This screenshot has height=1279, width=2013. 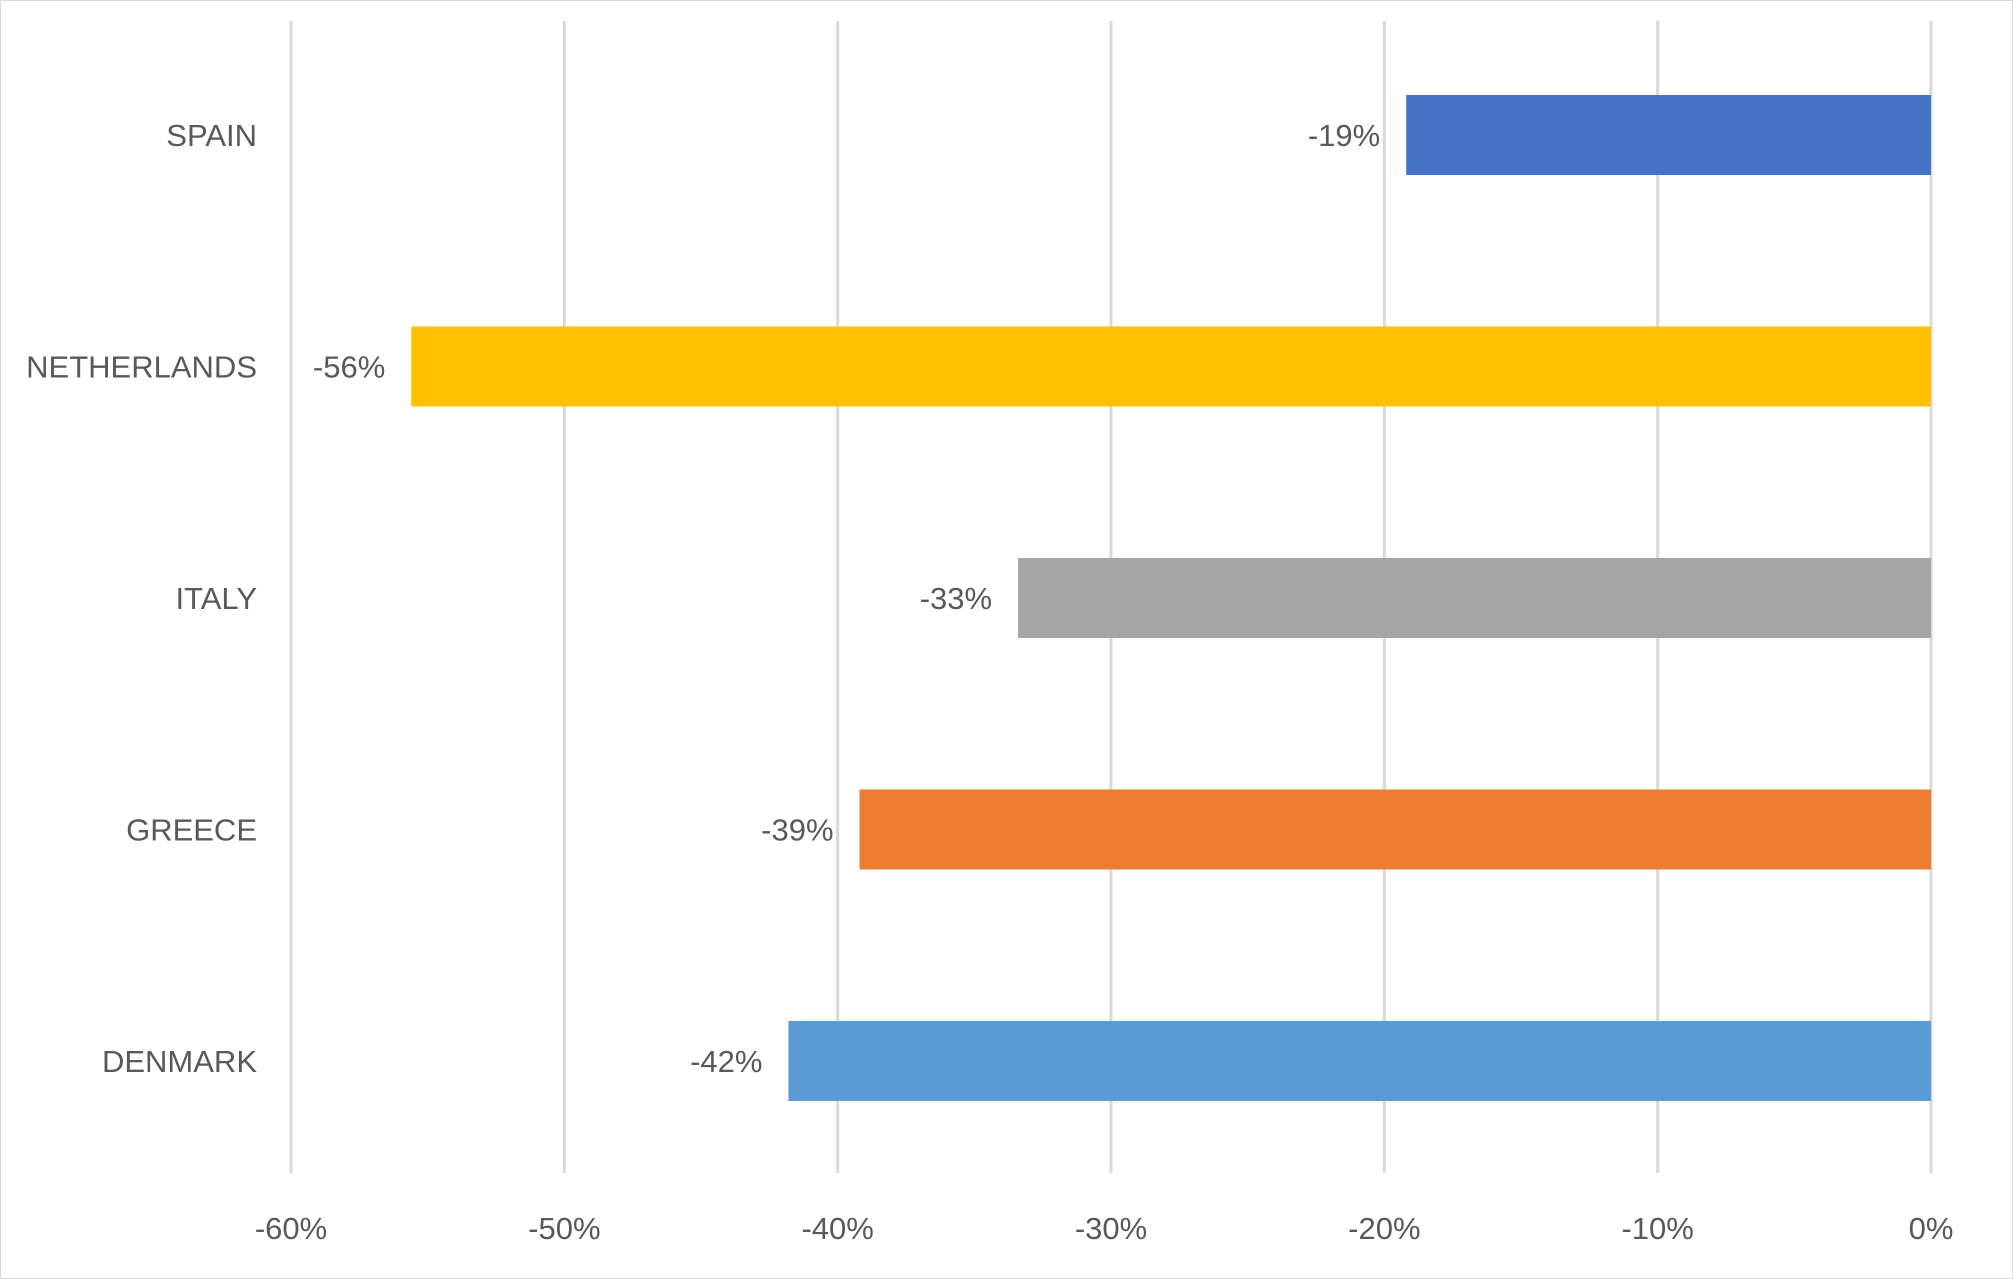 I want to click on category-label: NETHERLANDS, so click(x=141, y=367).